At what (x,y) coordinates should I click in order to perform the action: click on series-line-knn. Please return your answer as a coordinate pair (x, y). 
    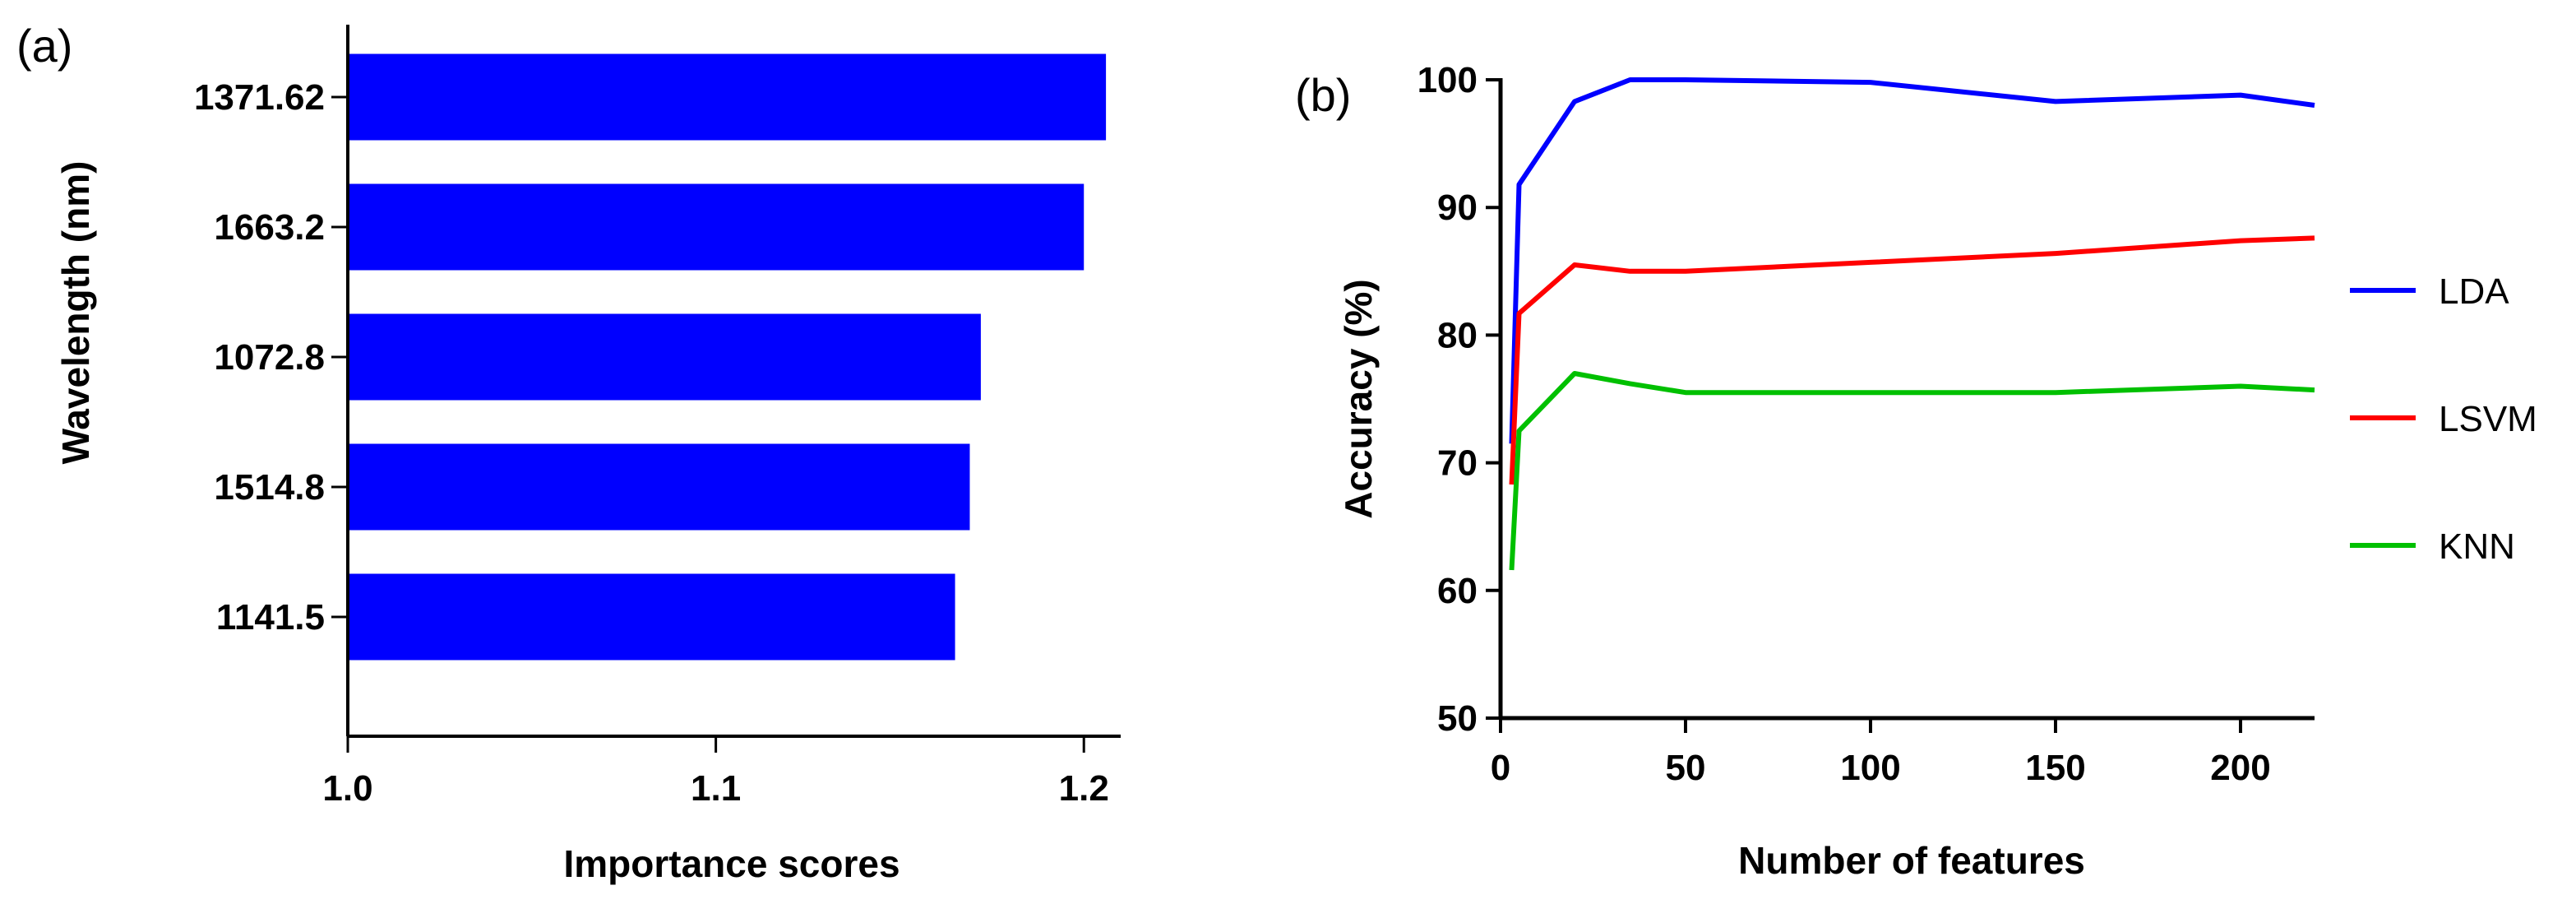
    Looking at the image, I should click on (1912, 471).